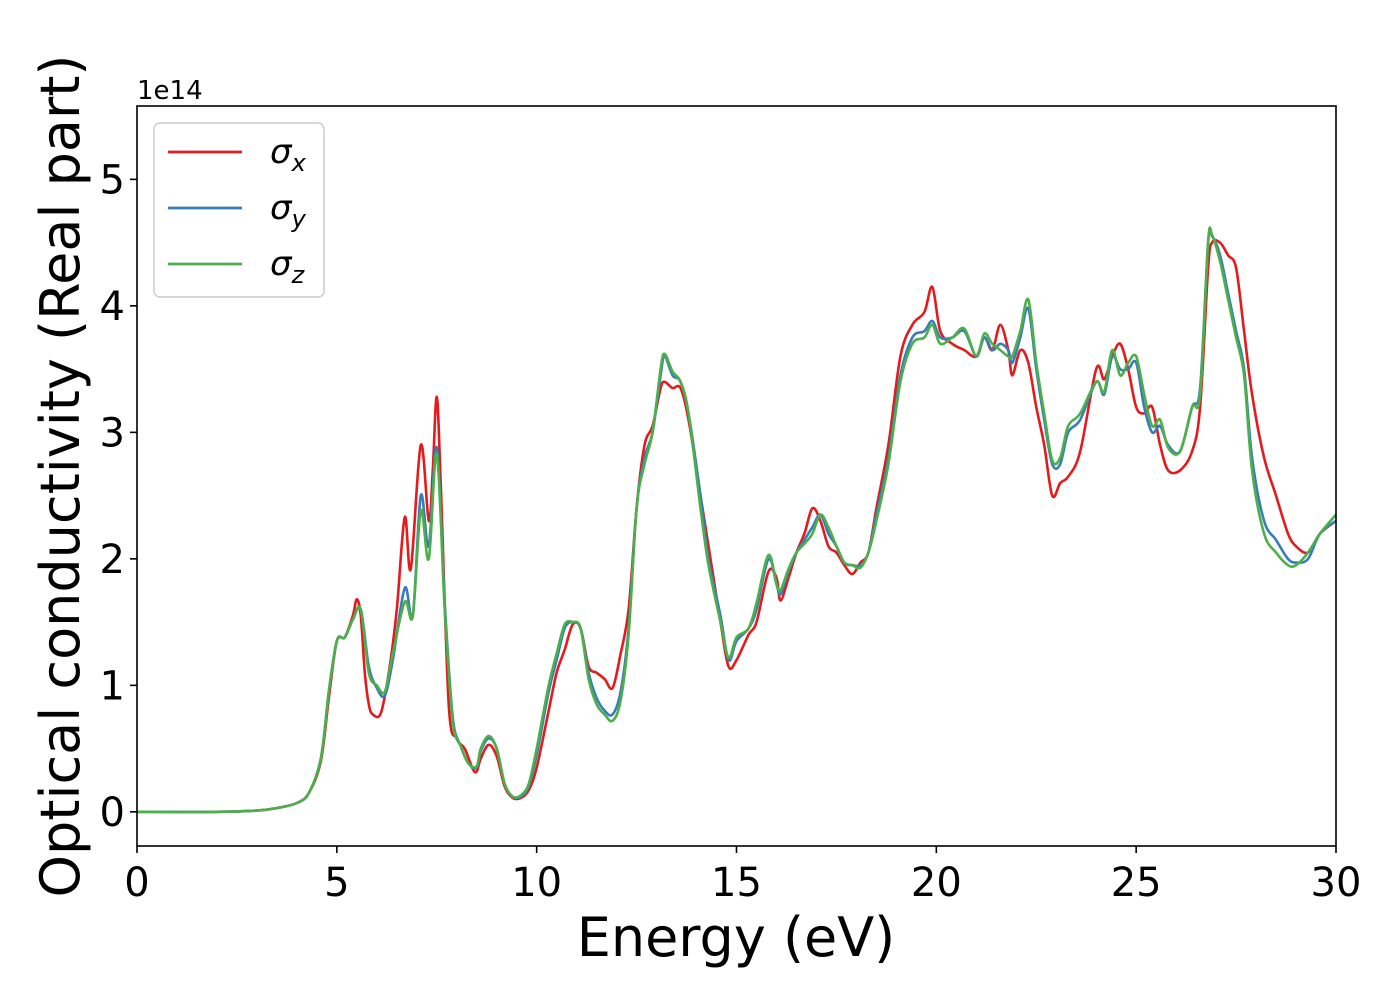 This screenshot has width=1400, height=1000. I want to click on x-tick-label: 20, so click(936, 883).